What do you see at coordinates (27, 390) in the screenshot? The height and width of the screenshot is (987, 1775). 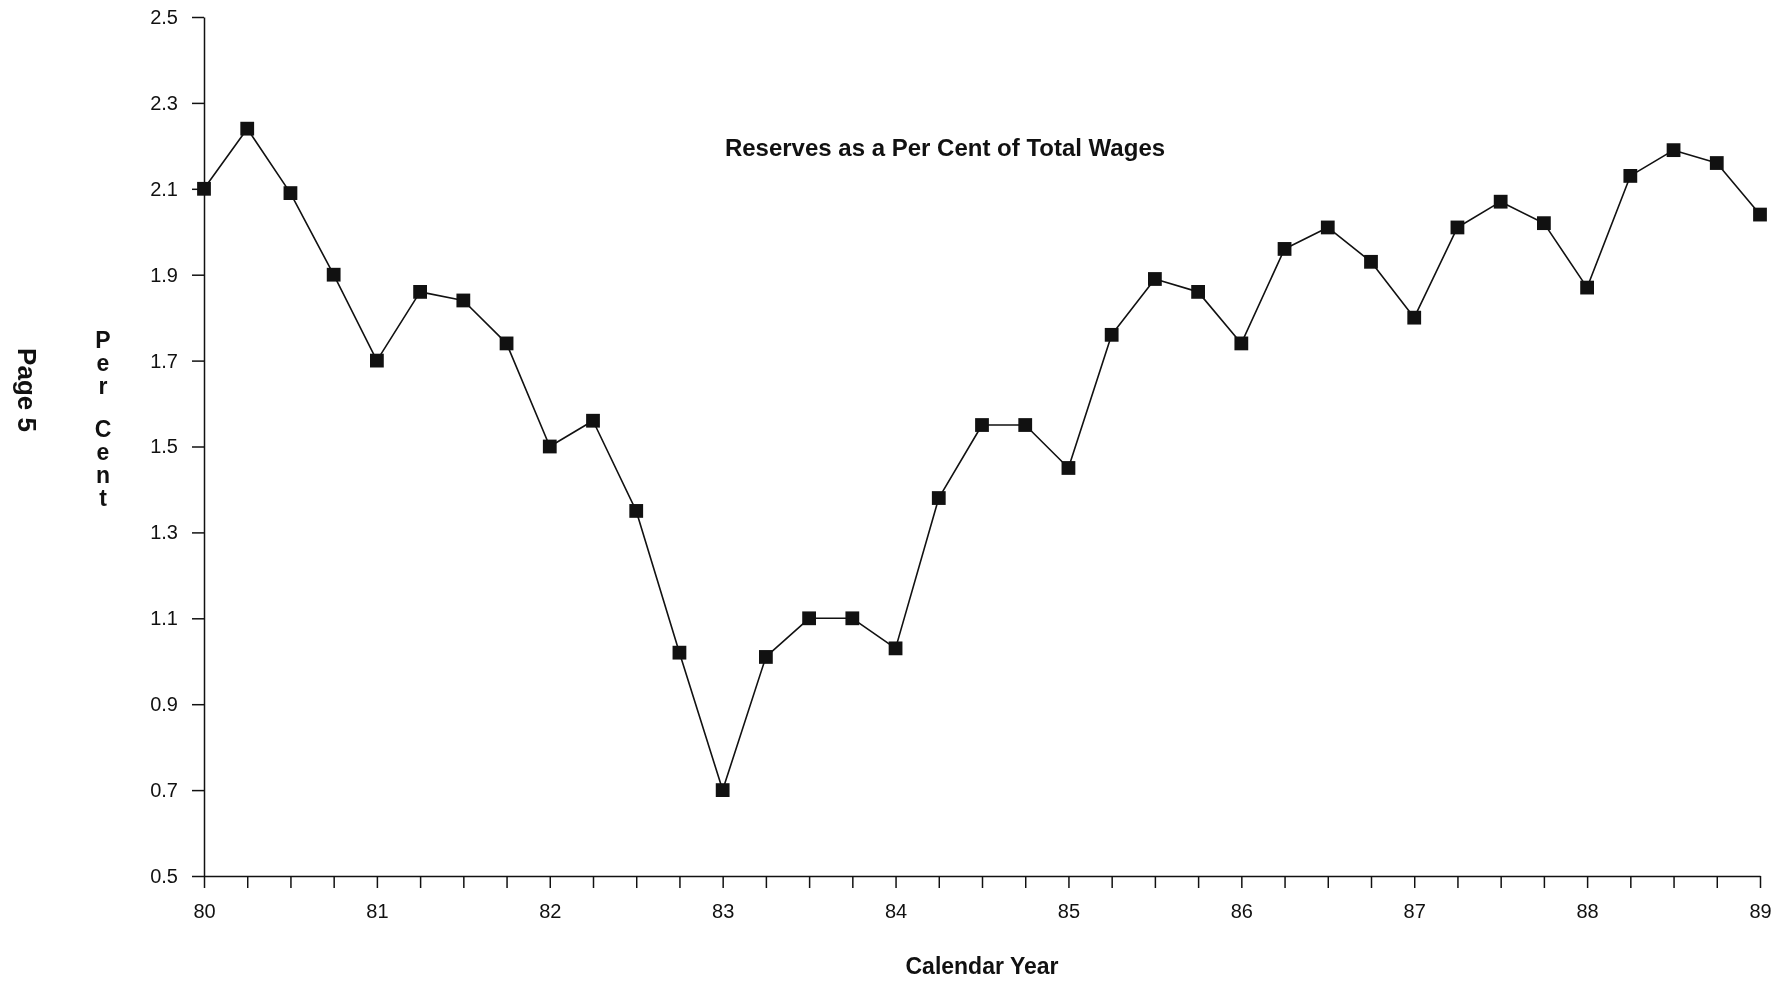 I see `text: Page 5` at bounding box center [27, 390].